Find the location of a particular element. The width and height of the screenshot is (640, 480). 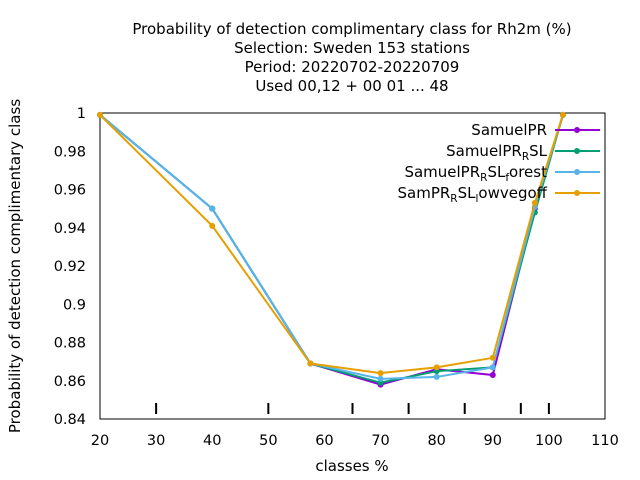

y-tick-label: 0.9 is located at coordinates (74, 305).